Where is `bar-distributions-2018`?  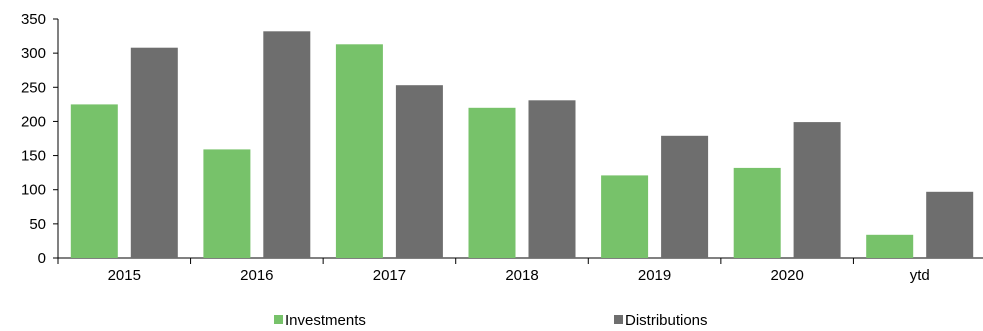 bar-distributions-2018 is located at coordinates (552, 179).